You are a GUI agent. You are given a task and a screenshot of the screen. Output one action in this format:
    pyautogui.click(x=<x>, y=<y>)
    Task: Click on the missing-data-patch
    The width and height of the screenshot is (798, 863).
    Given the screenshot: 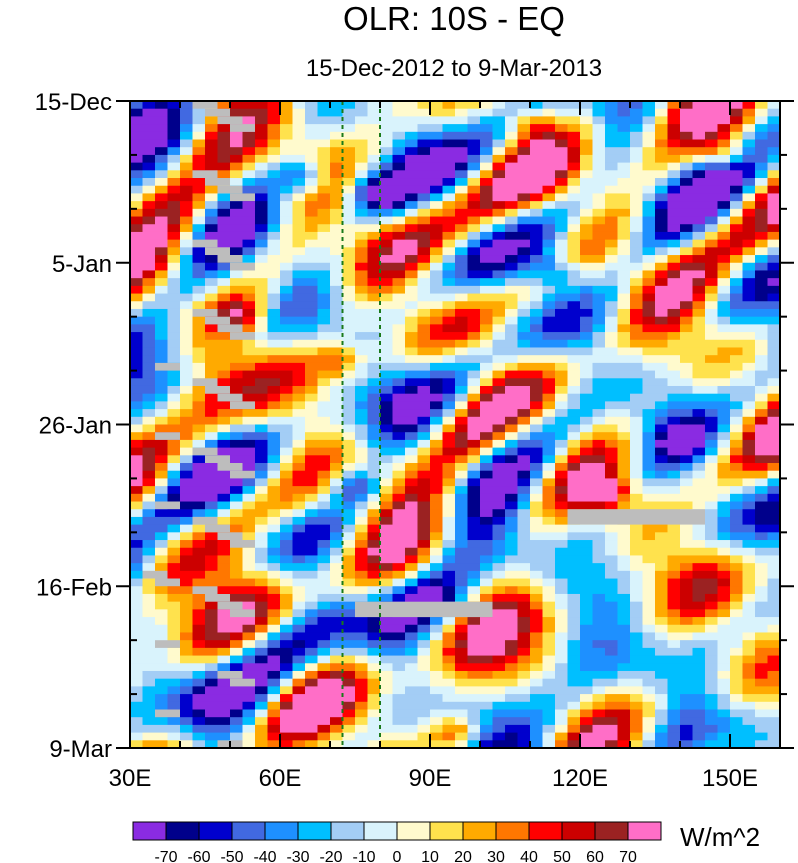 What is the action you would take?
    pyautogui.click(x=230, y=397)
    